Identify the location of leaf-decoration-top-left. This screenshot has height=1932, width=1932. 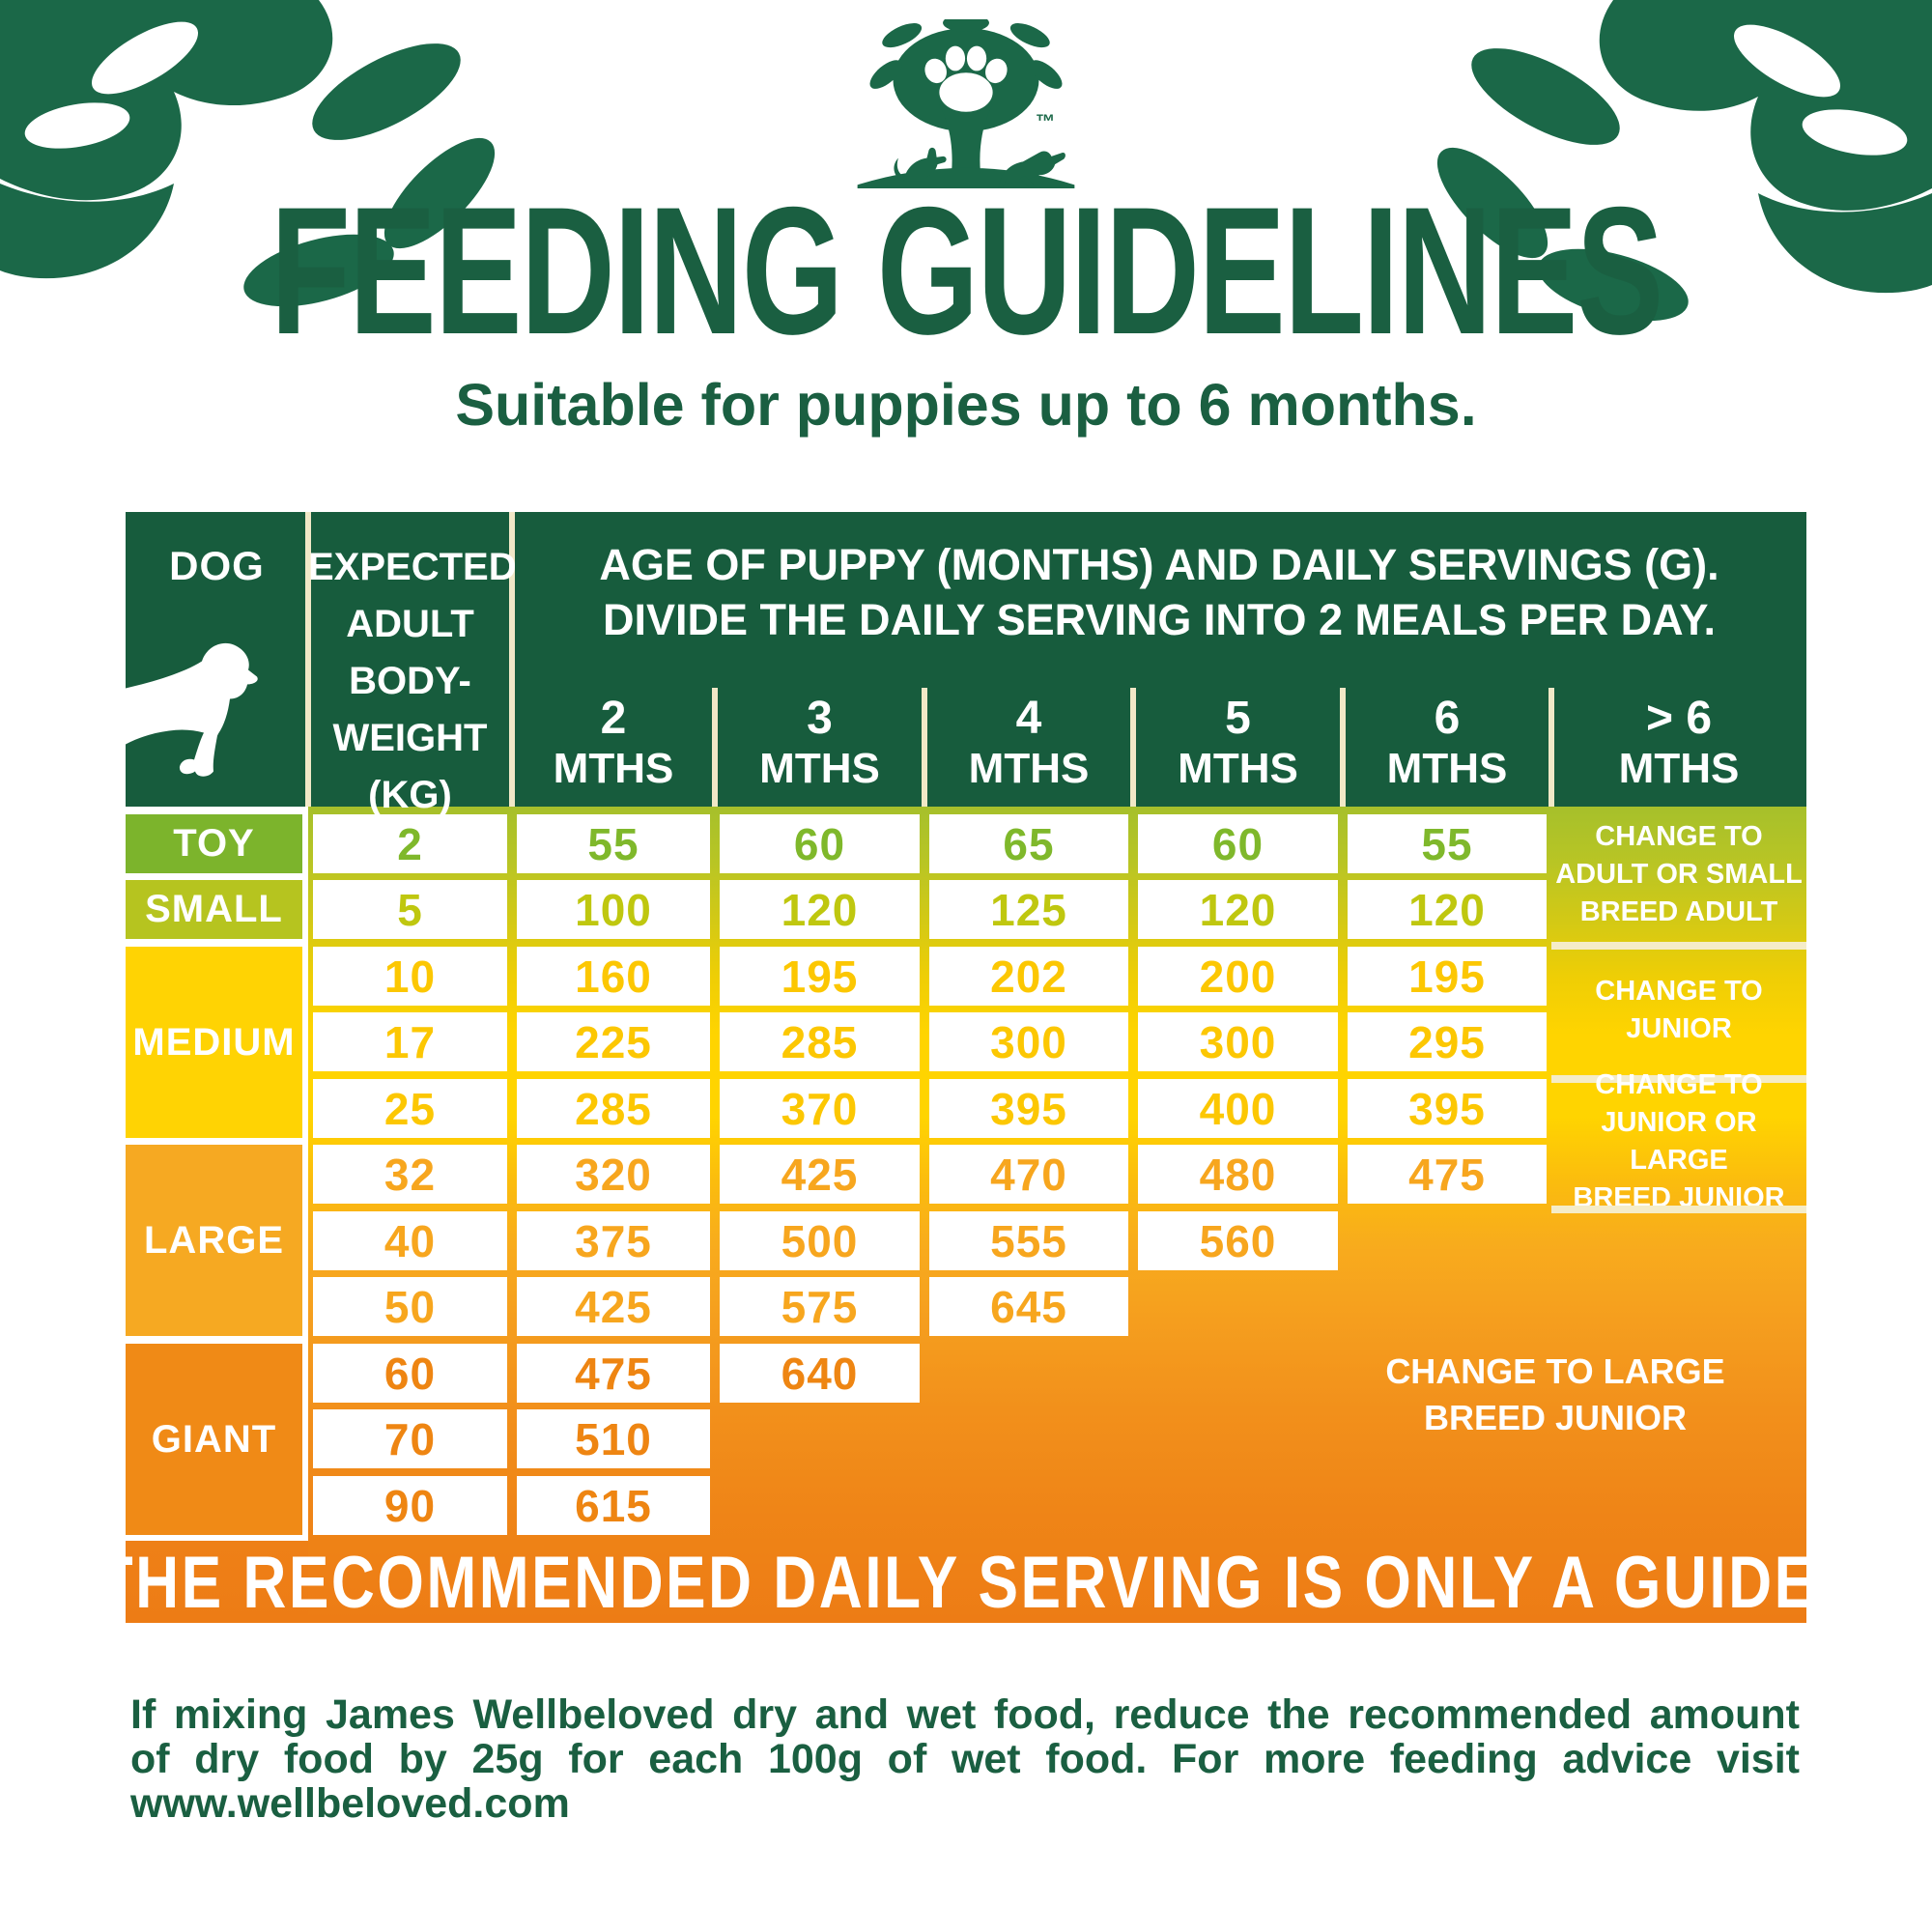
(248, 153).